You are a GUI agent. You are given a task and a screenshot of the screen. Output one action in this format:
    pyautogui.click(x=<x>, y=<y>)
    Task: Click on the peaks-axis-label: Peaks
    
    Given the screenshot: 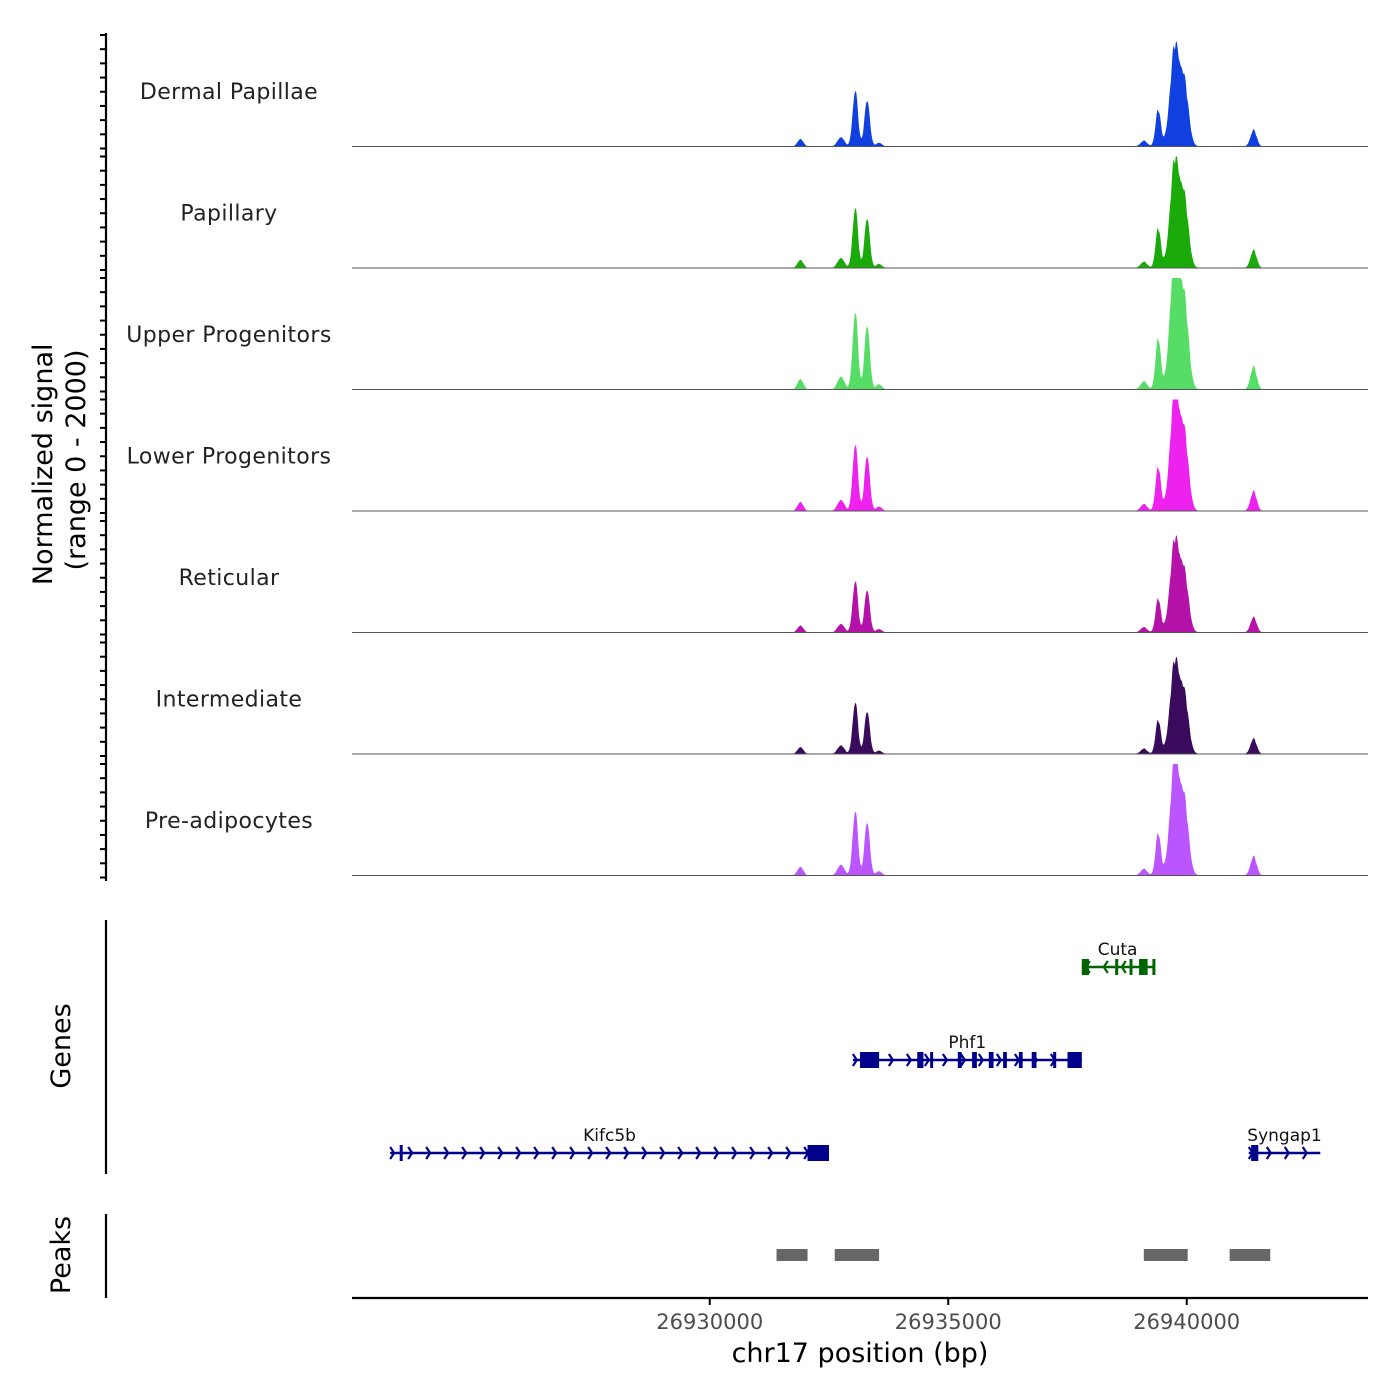 What is the action you would take?
    pyautogui.click(x=61, y=1255)
    